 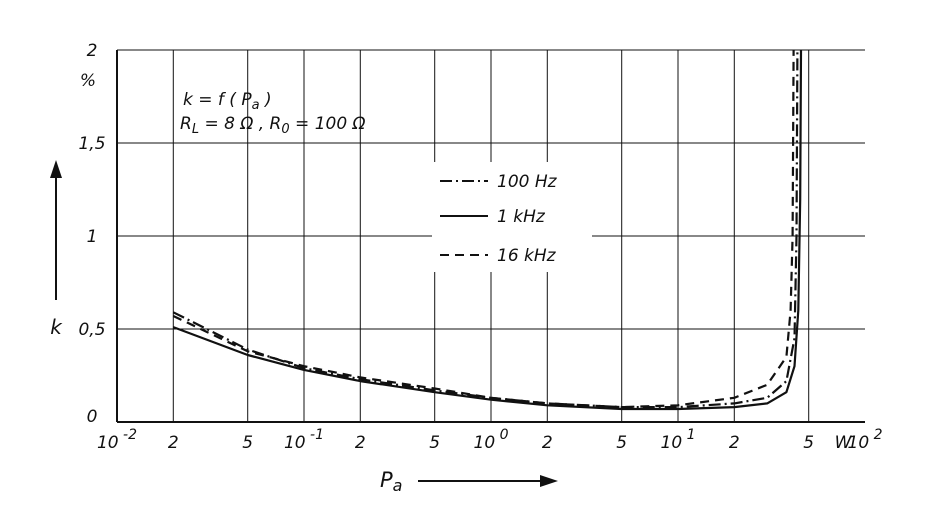 What do you see at coordinates (527, 256) in the screenshot?
I see `legend-label-16khz: 16 kHz` at bounding box center [527, 256].